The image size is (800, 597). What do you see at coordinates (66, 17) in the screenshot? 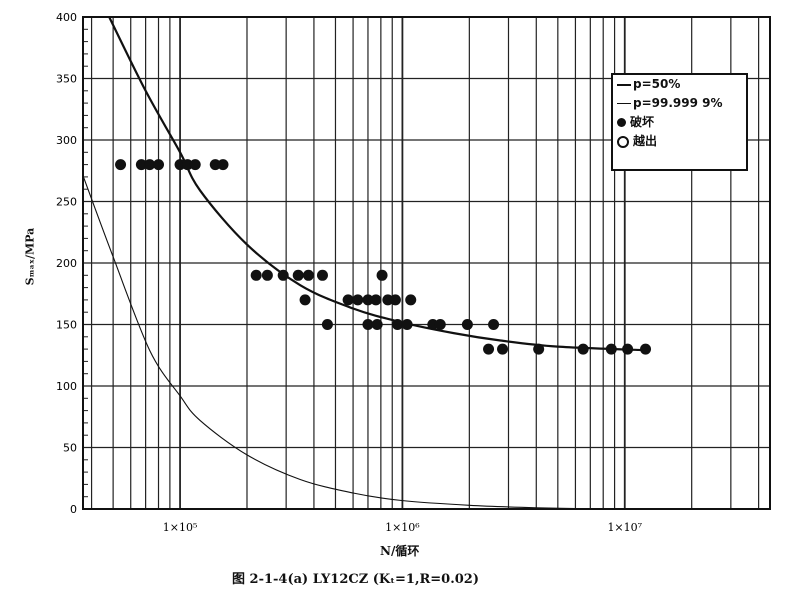
I see `y-tick-label: 400` at bounding box center [66, 17].